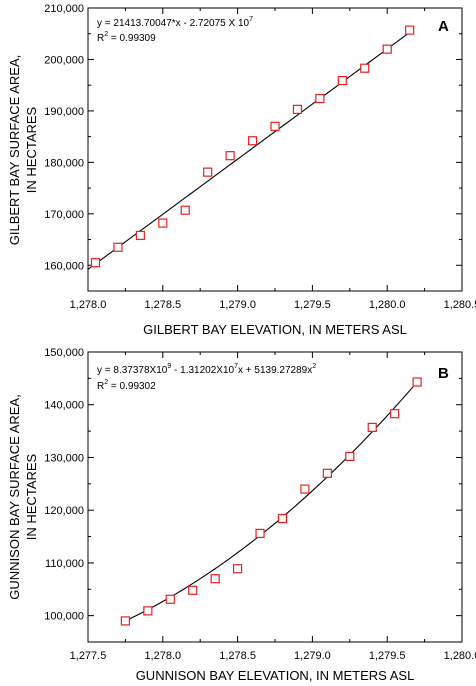 This screenshot has width=476, height=686. What do you see at coordinates (460, 305) in the screenshot?
I see `x-tick-label-a-5: 1,280.5` at bounding box center [460, 305].